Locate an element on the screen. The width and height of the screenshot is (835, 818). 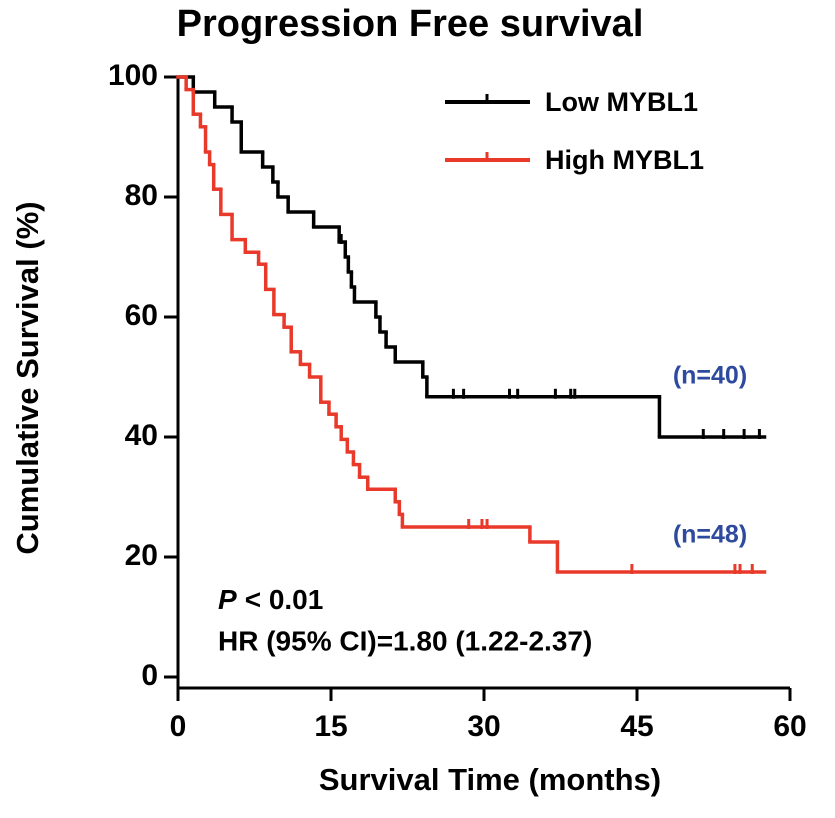
chart-title: Progression Free survival is located at coordinates (410, 24).